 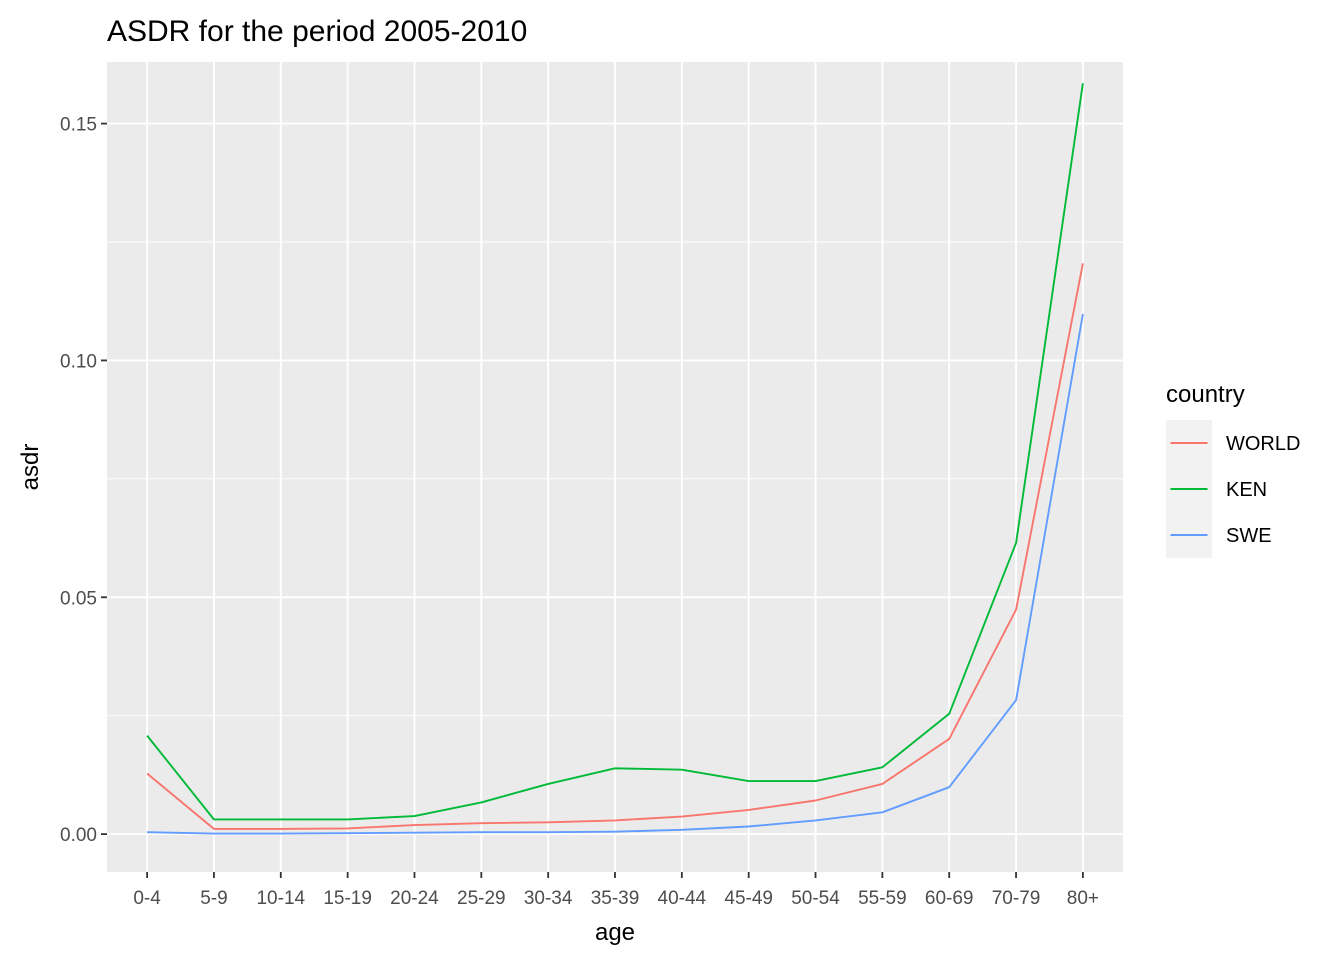 What do you see at coordinates (78, 125) in the screenshot?
I see `y-tick-label: 0.15` at bounding box center [78, 125].